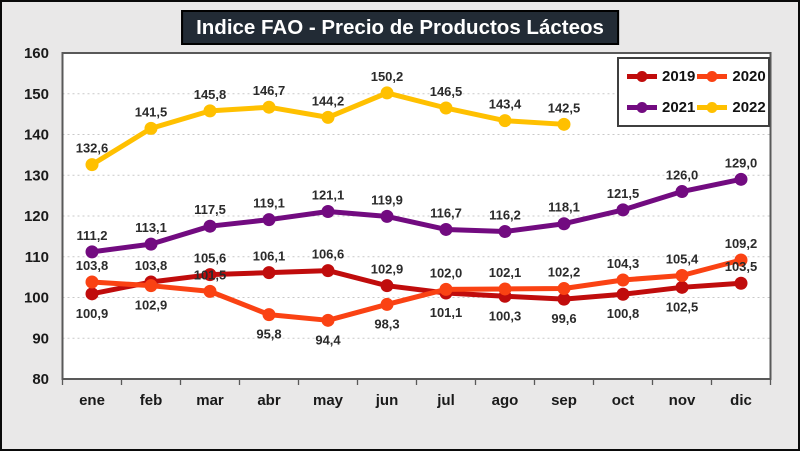  What do you see at coordinates (446, 108) in the screenshot?
I see `data-point-2022-jul` at bounding box center [446, 108].